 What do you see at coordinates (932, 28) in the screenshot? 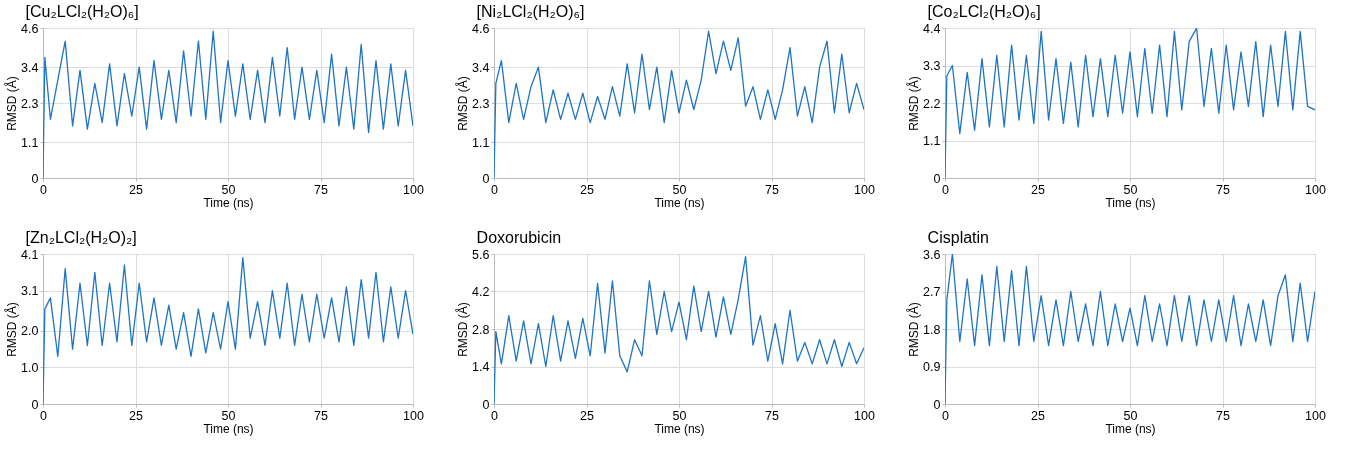
I see `y-tick-label: 4.4` at bounding box center [932, 28].